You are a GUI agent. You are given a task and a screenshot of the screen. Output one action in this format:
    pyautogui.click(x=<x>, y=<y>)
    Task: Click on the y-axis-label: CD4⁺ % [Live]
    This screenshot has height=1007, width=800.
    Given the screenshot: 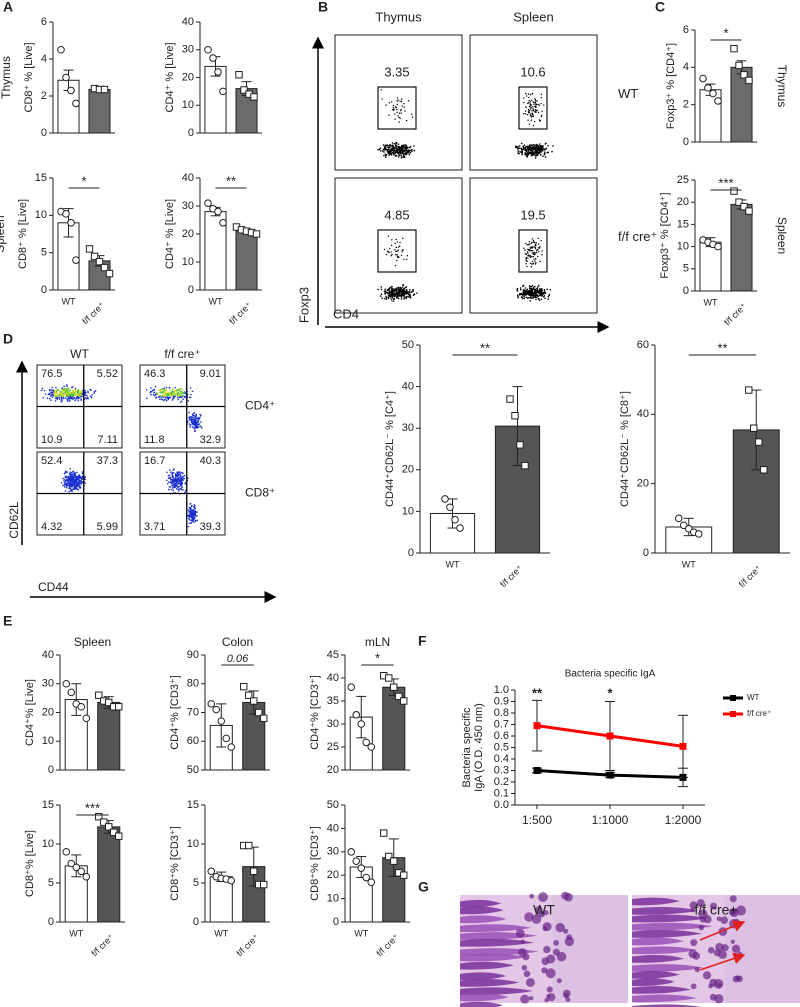 What is the action you would take?
    pyautogui.click(x=170, y=78)
    